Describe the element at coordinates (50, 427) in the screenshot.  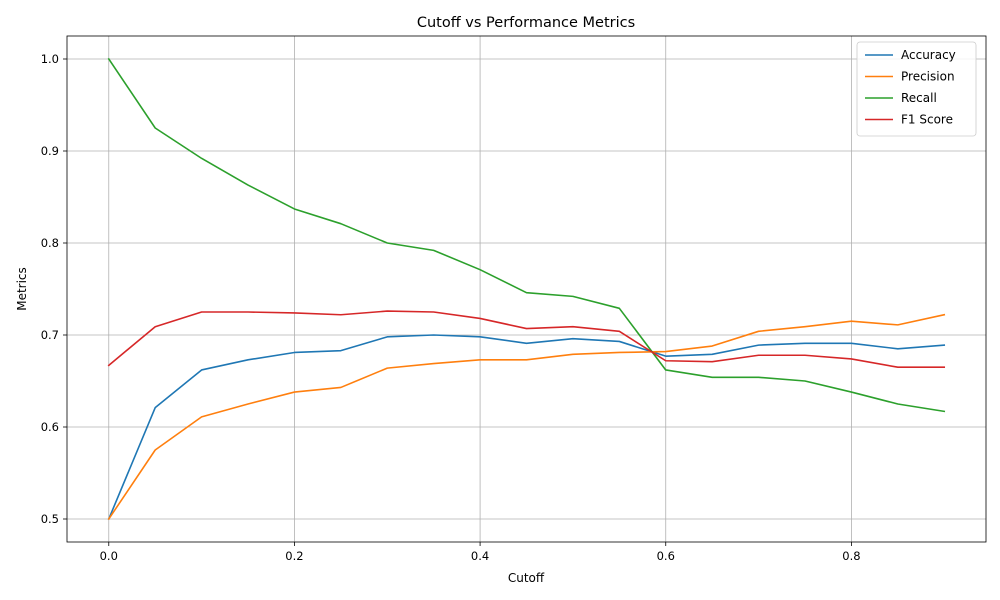
I see `y-tick-label: 0.6` at that location.